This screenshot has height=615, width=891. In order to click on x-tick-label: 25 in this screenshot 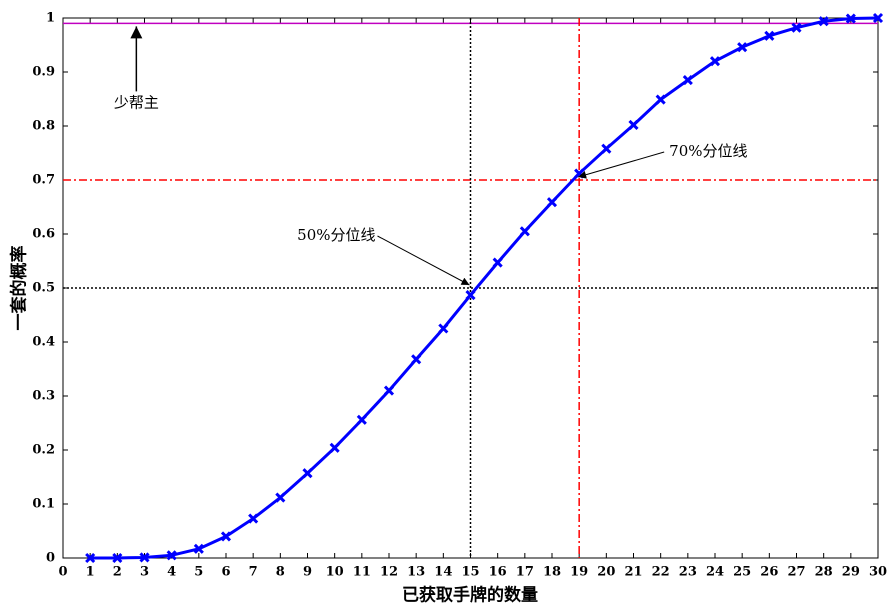, I will do `click(742, 572)`.